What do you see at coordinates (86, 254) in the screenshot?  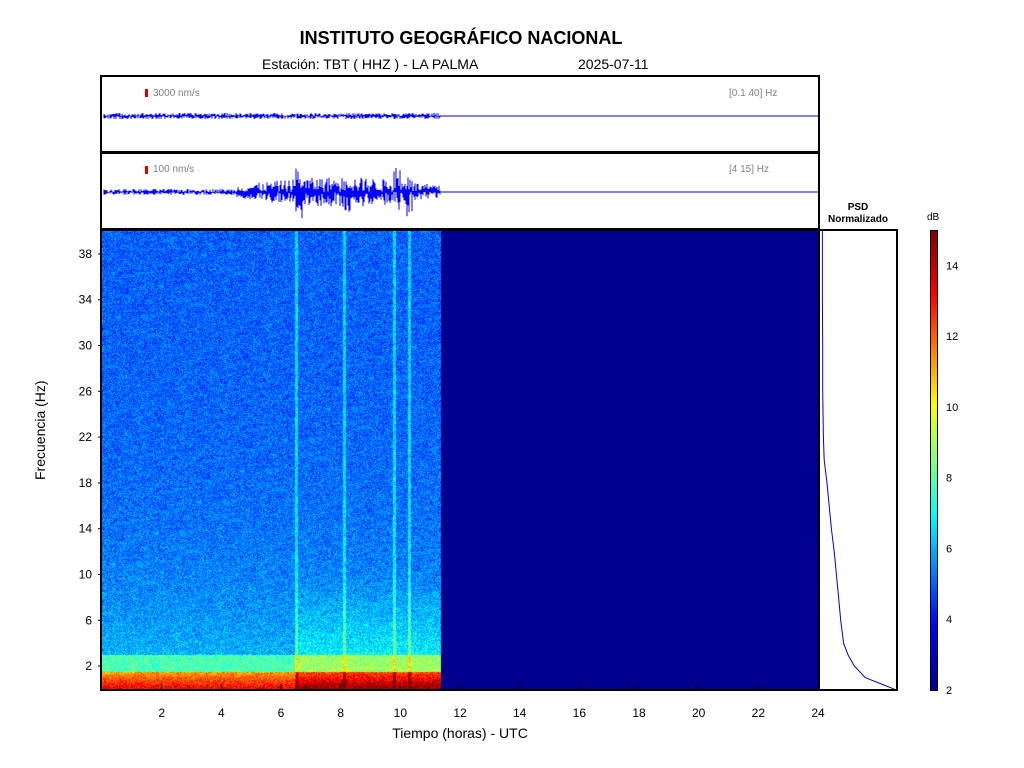 I see `y-tick-label: 38` at bounding box center [86, 254].